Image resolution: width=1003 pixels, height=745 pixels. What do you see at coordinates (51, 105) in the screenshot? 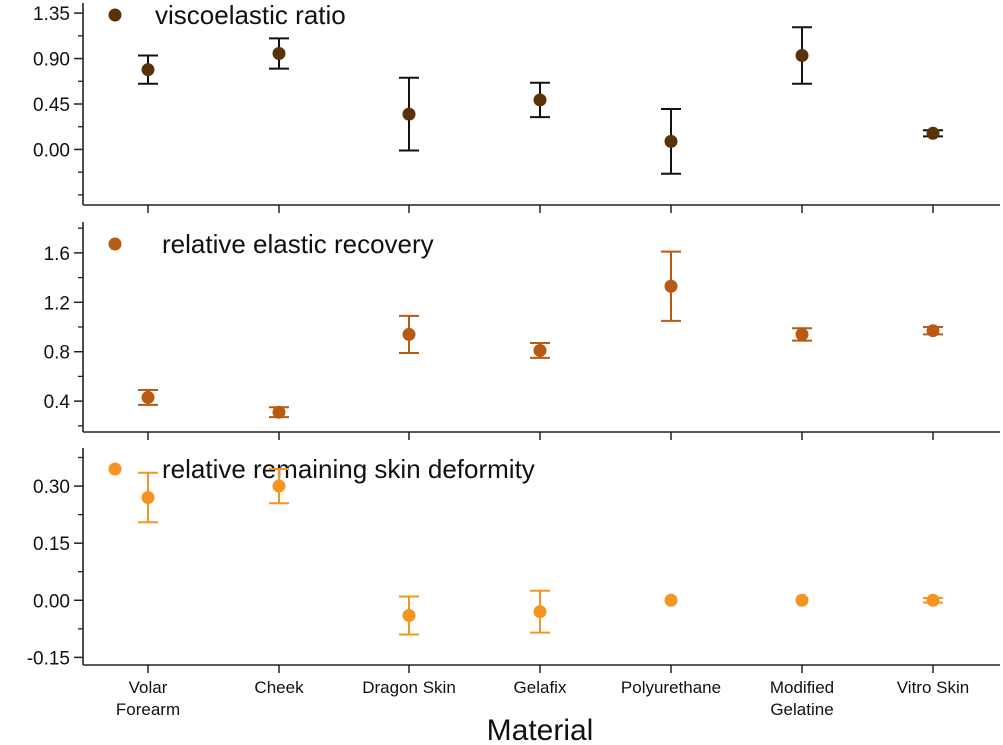
I see `y-tick-label: 0.45` at bounding box center [51, 105].